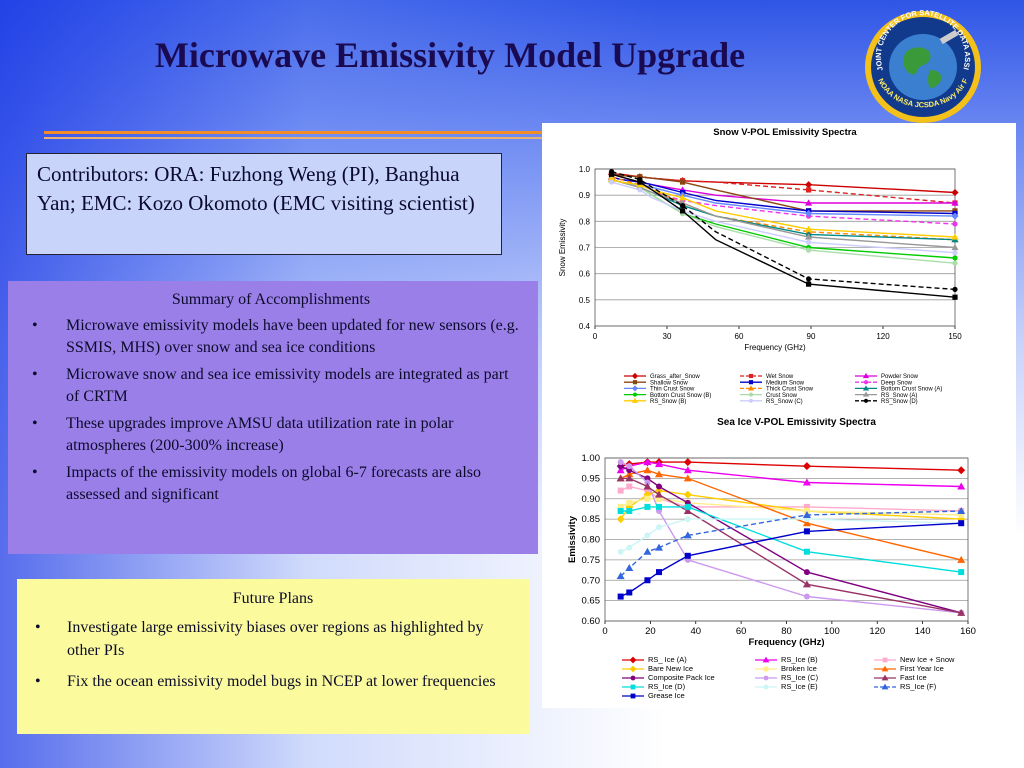  Describe the element at coordinates (667, 686) in the screenshot. I see `legend-label: RS_Ice (D)` at that location.